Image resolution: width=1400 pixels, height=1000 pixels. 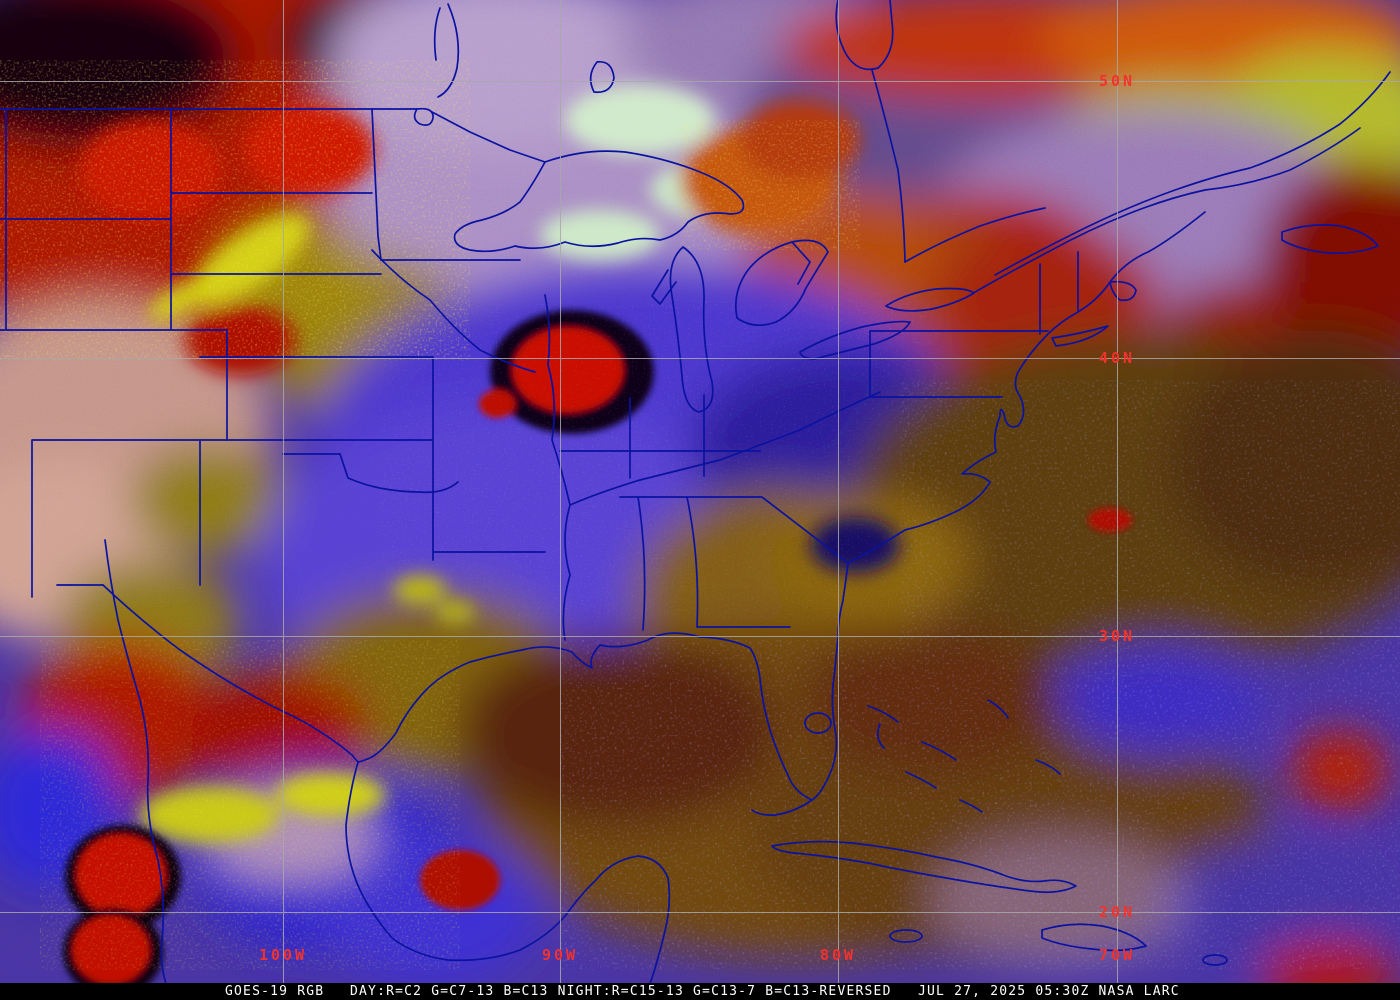 I want to click on rio-grande, so click(x=230, y=673).